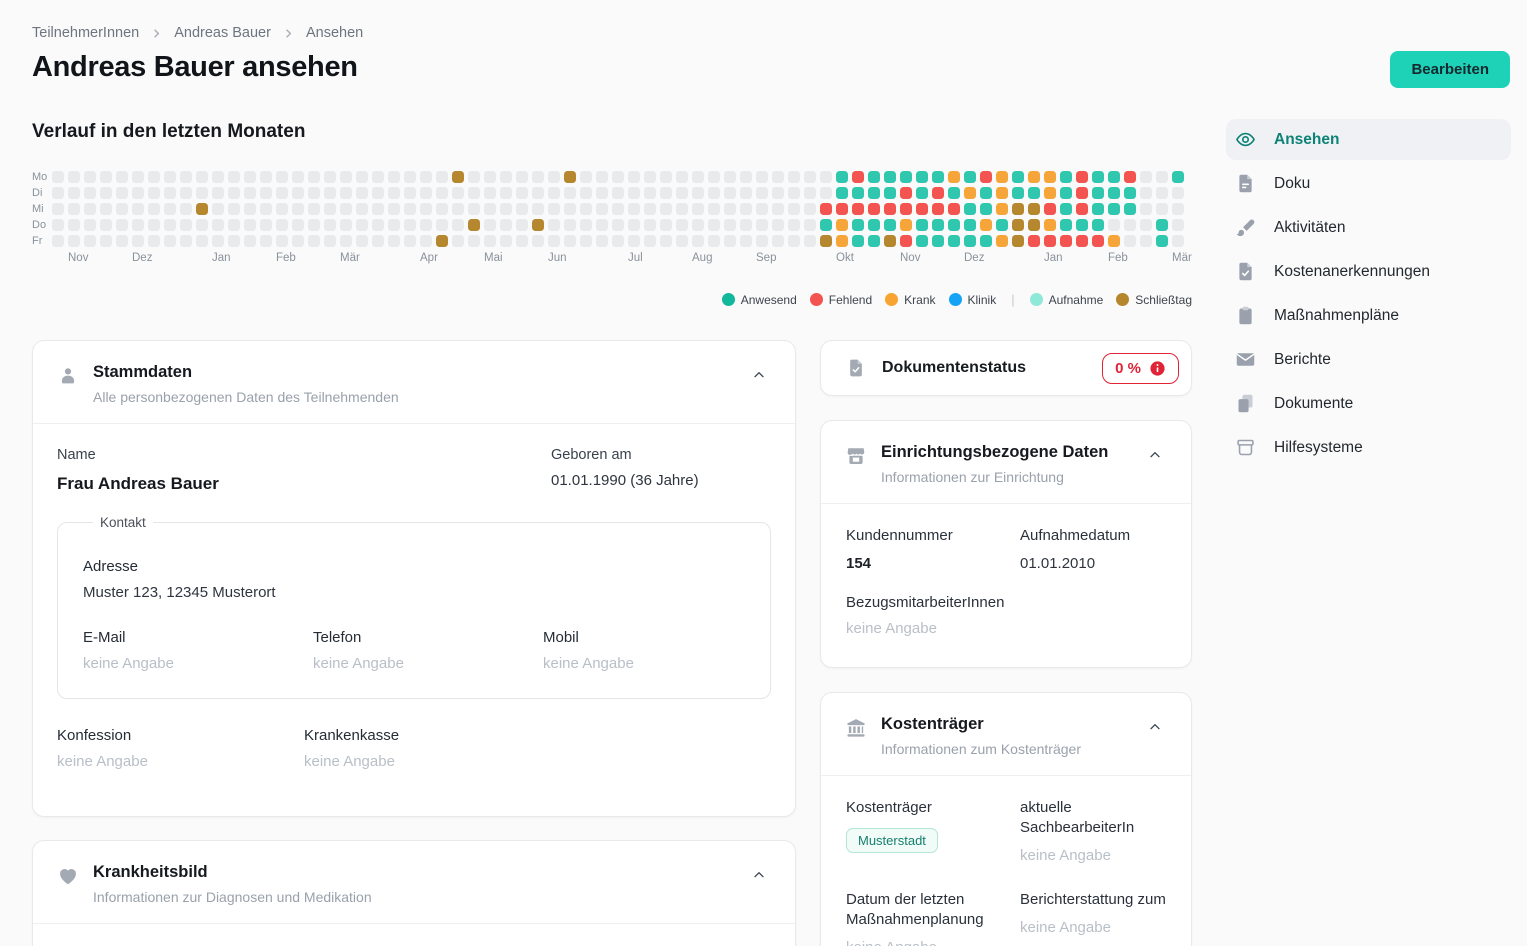 The height and width of the screenshot is (946, 1527). I want to click on sidebar-item-kostenanerkennungen: Kostenanerkennungen, so click(1368, 271).